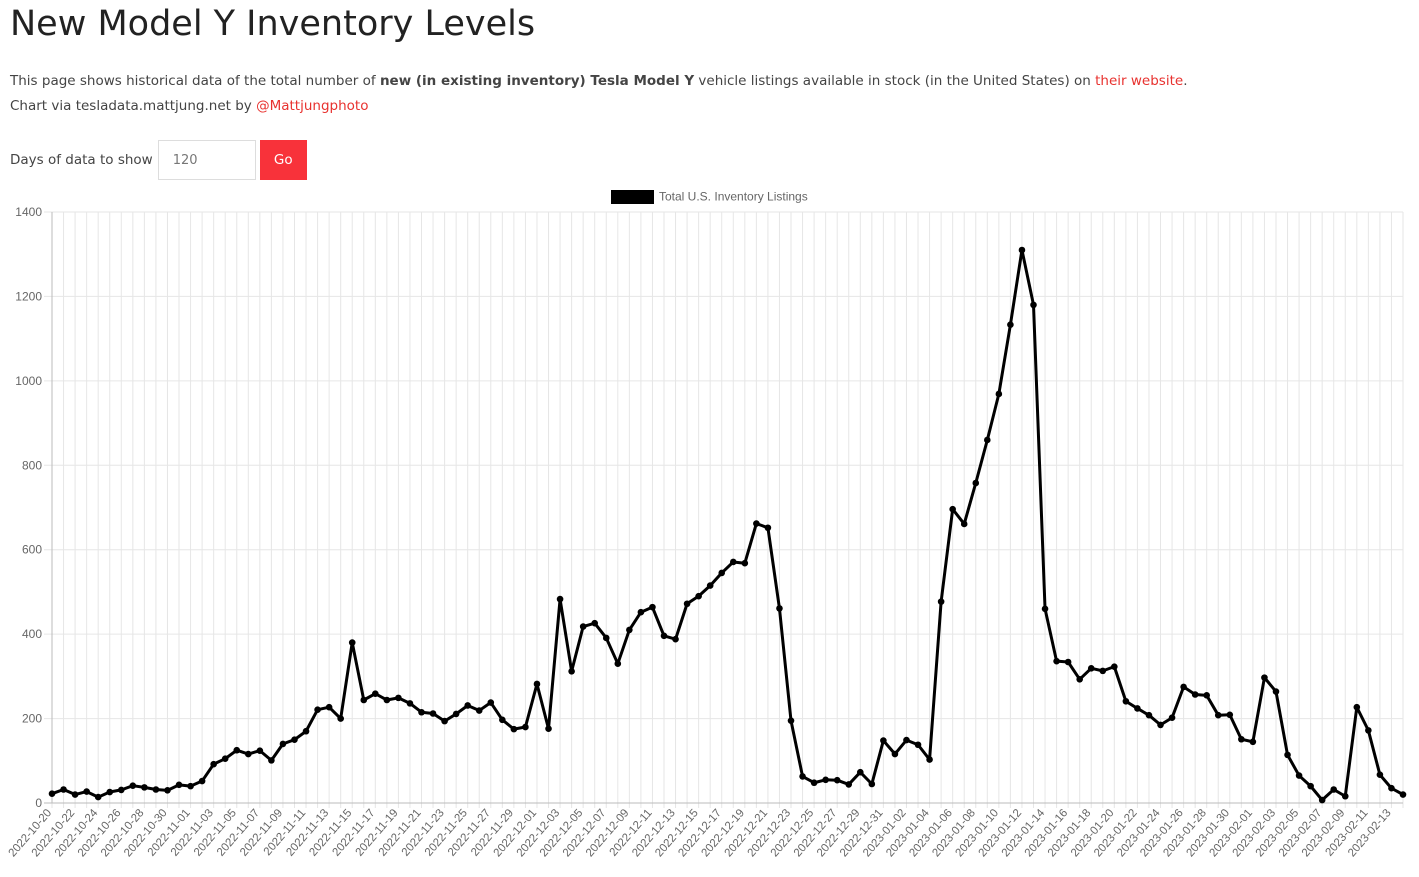 This screenshot has height=877, width=1419. Describe the element at coordinates (283, 160) in the screenshot. I see `go-button: Go` at that location.